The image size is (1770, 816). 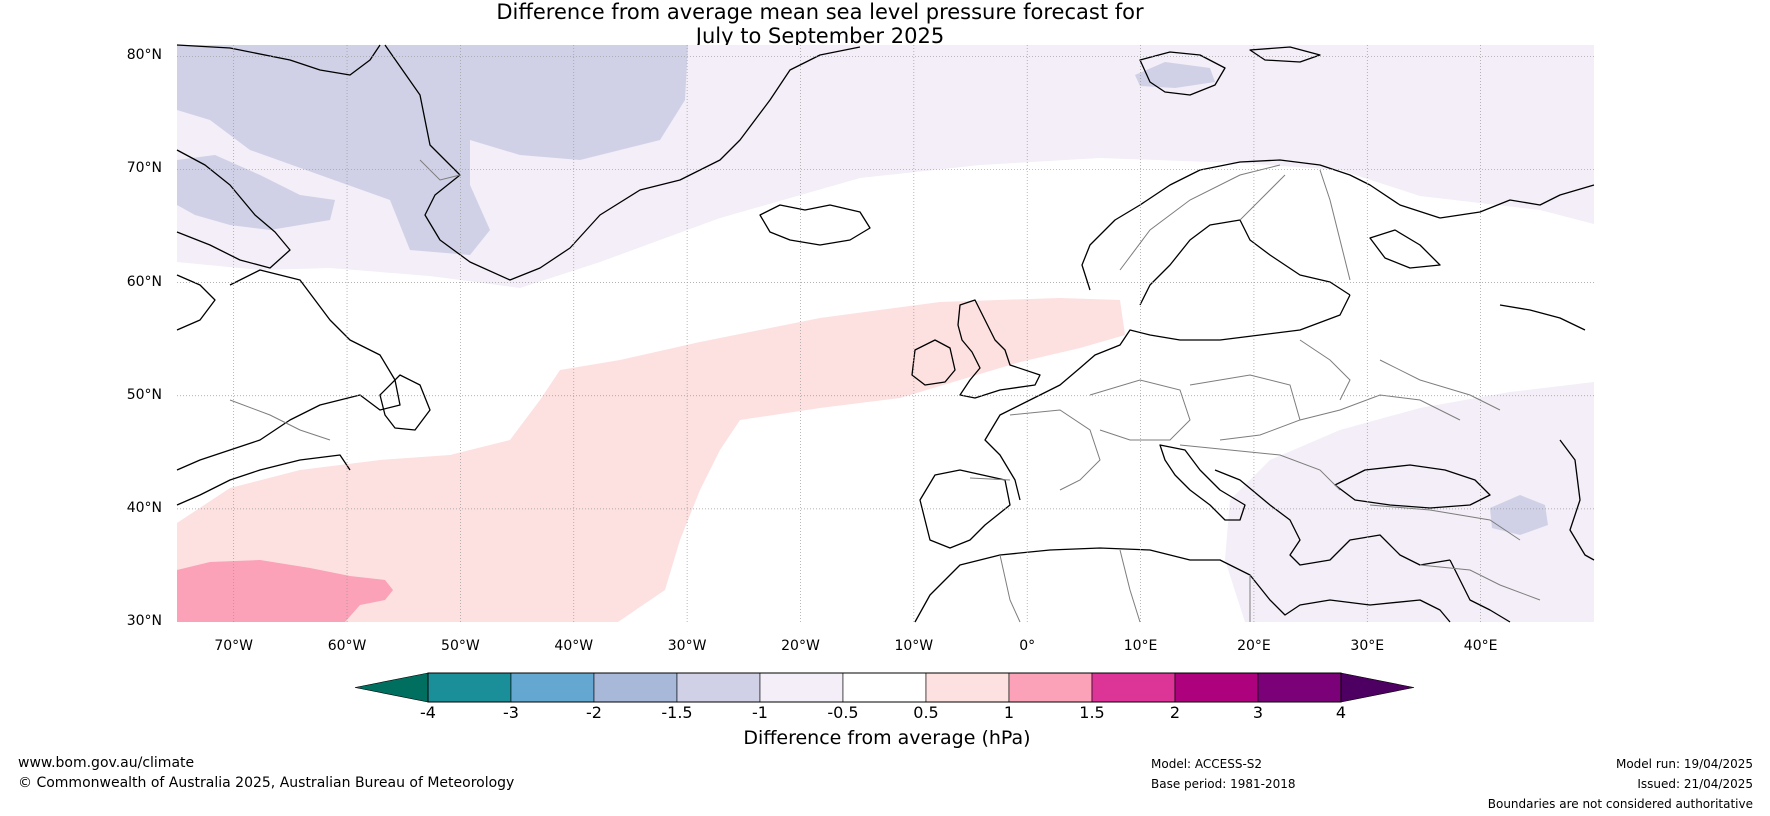 What do you see at coordinates (1027, 646) in the screenshot?
I see `lon-label-0: 0°` at bounding box center [1027, 646].